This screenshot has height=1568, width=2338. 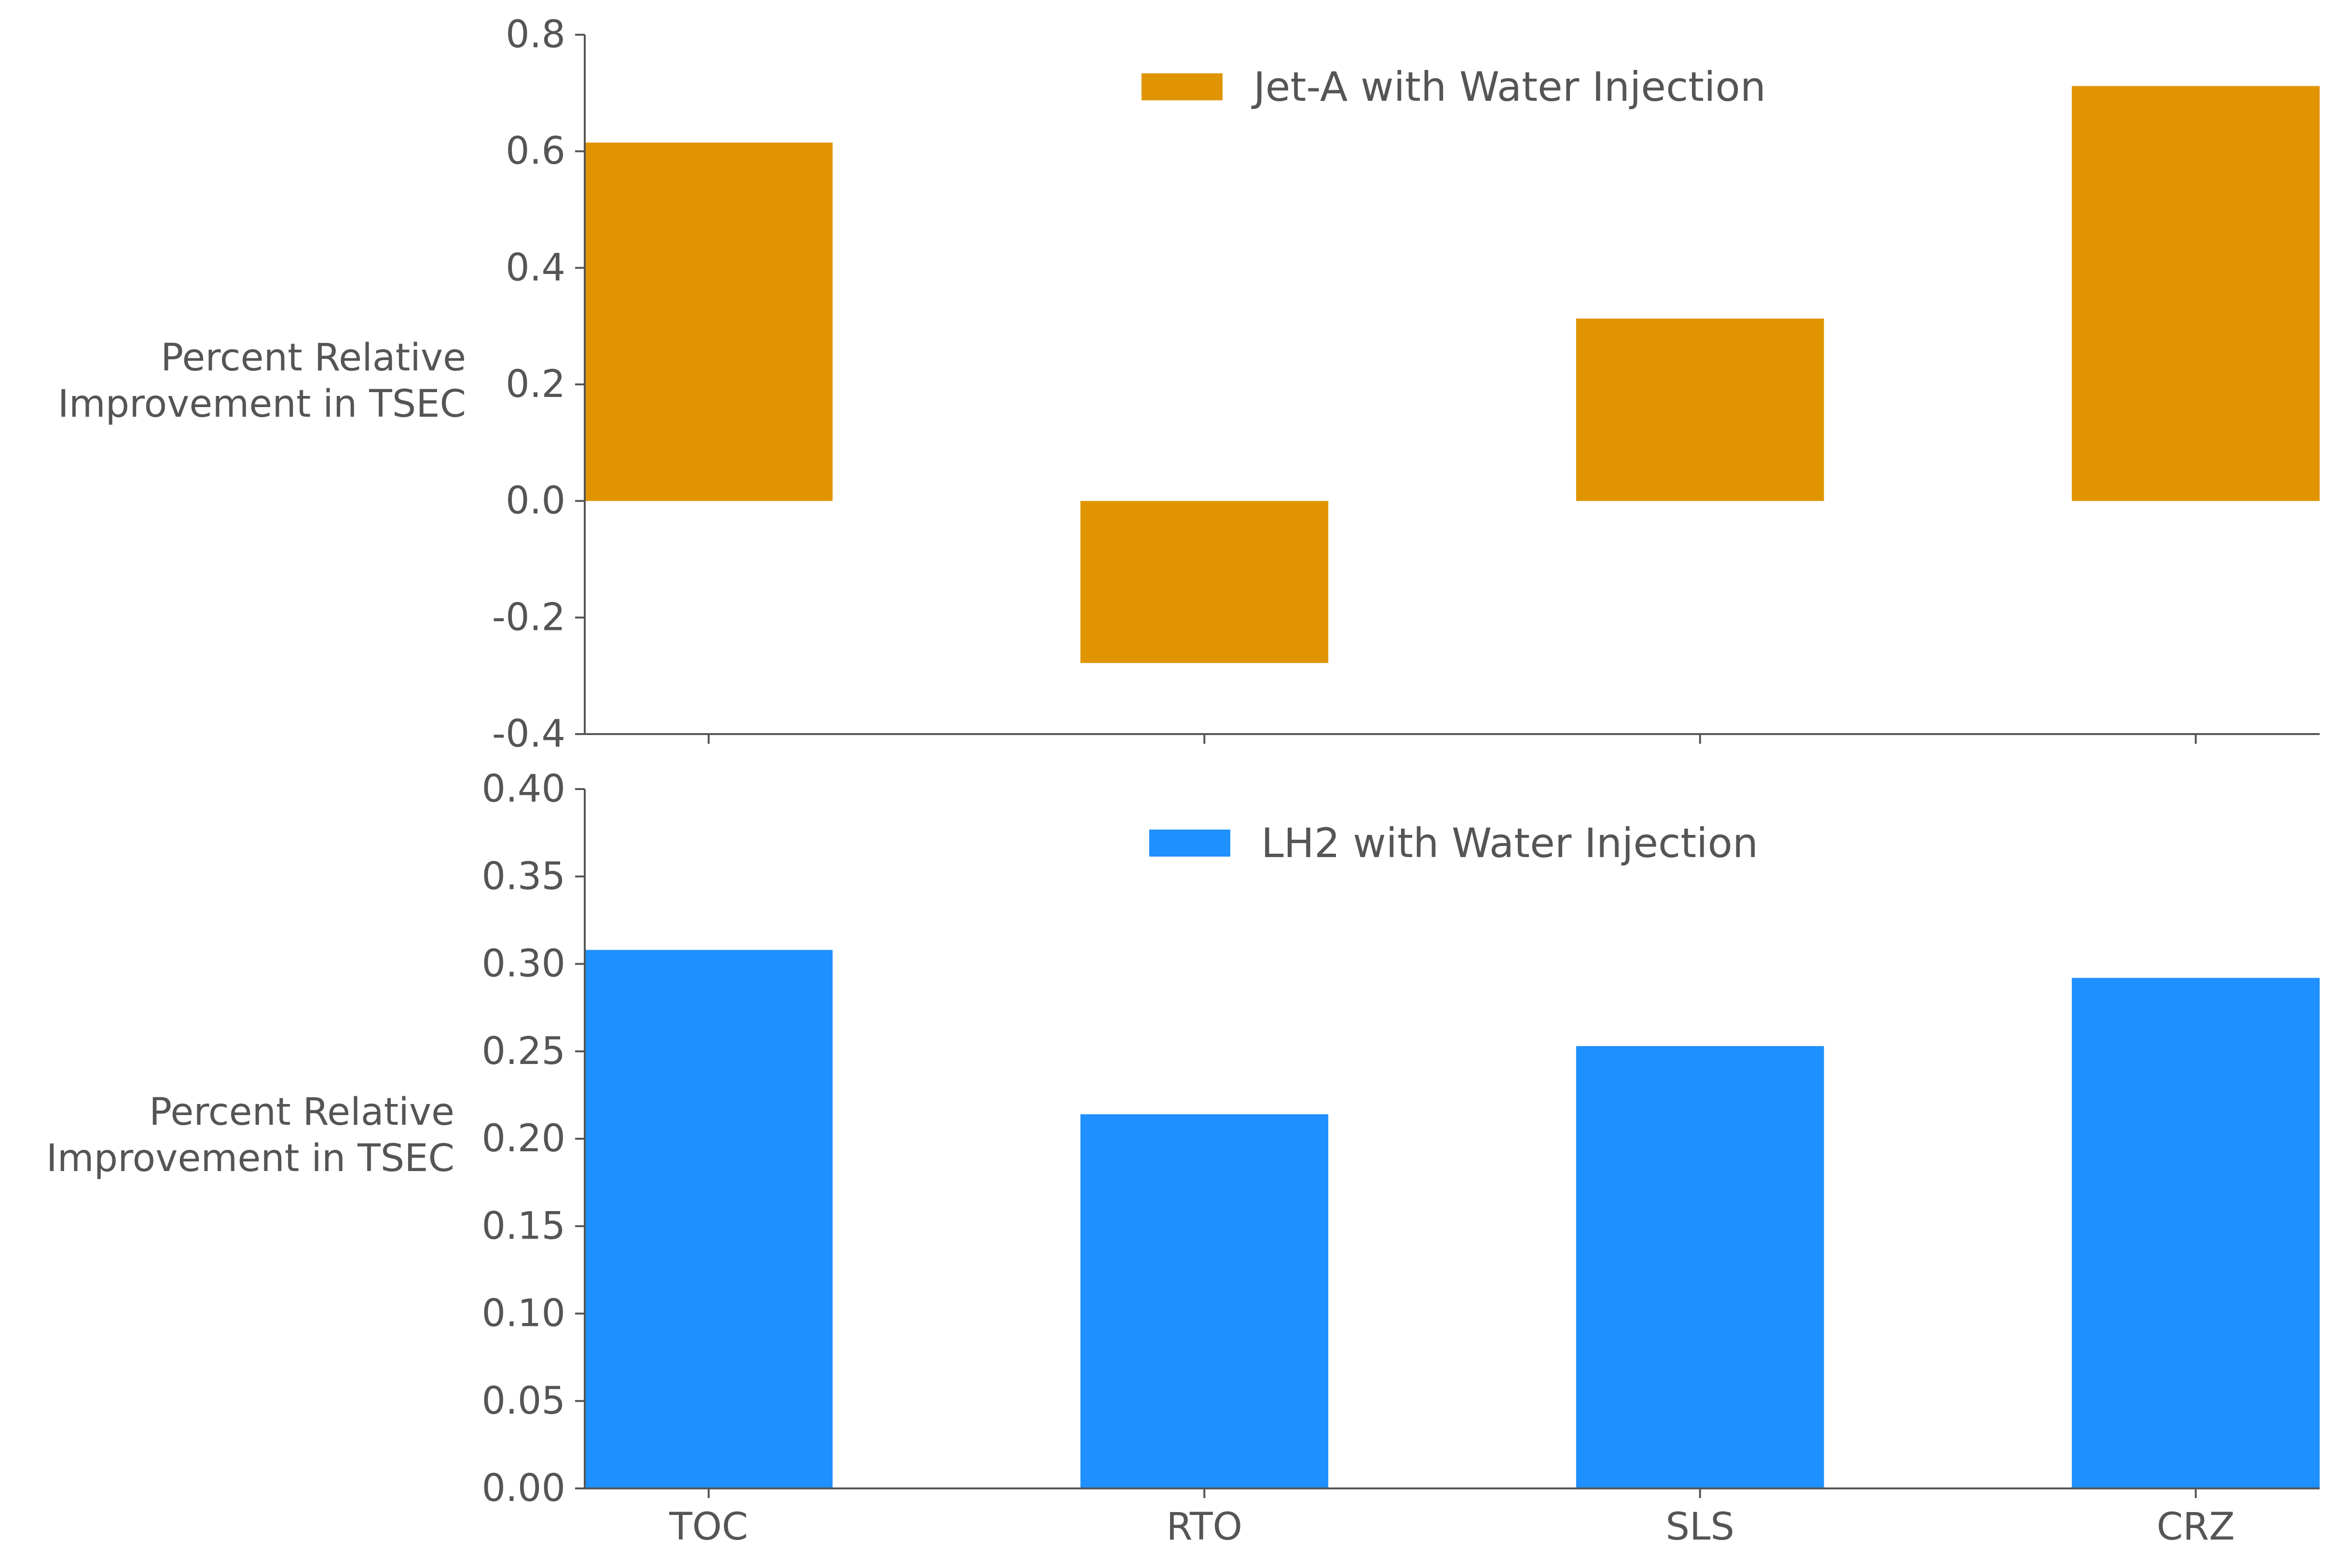 What do you see at coordinates (523, 1489) in the screenshot?
I see `y-tick-label: 0.00` at bounding box center [523, 1489].